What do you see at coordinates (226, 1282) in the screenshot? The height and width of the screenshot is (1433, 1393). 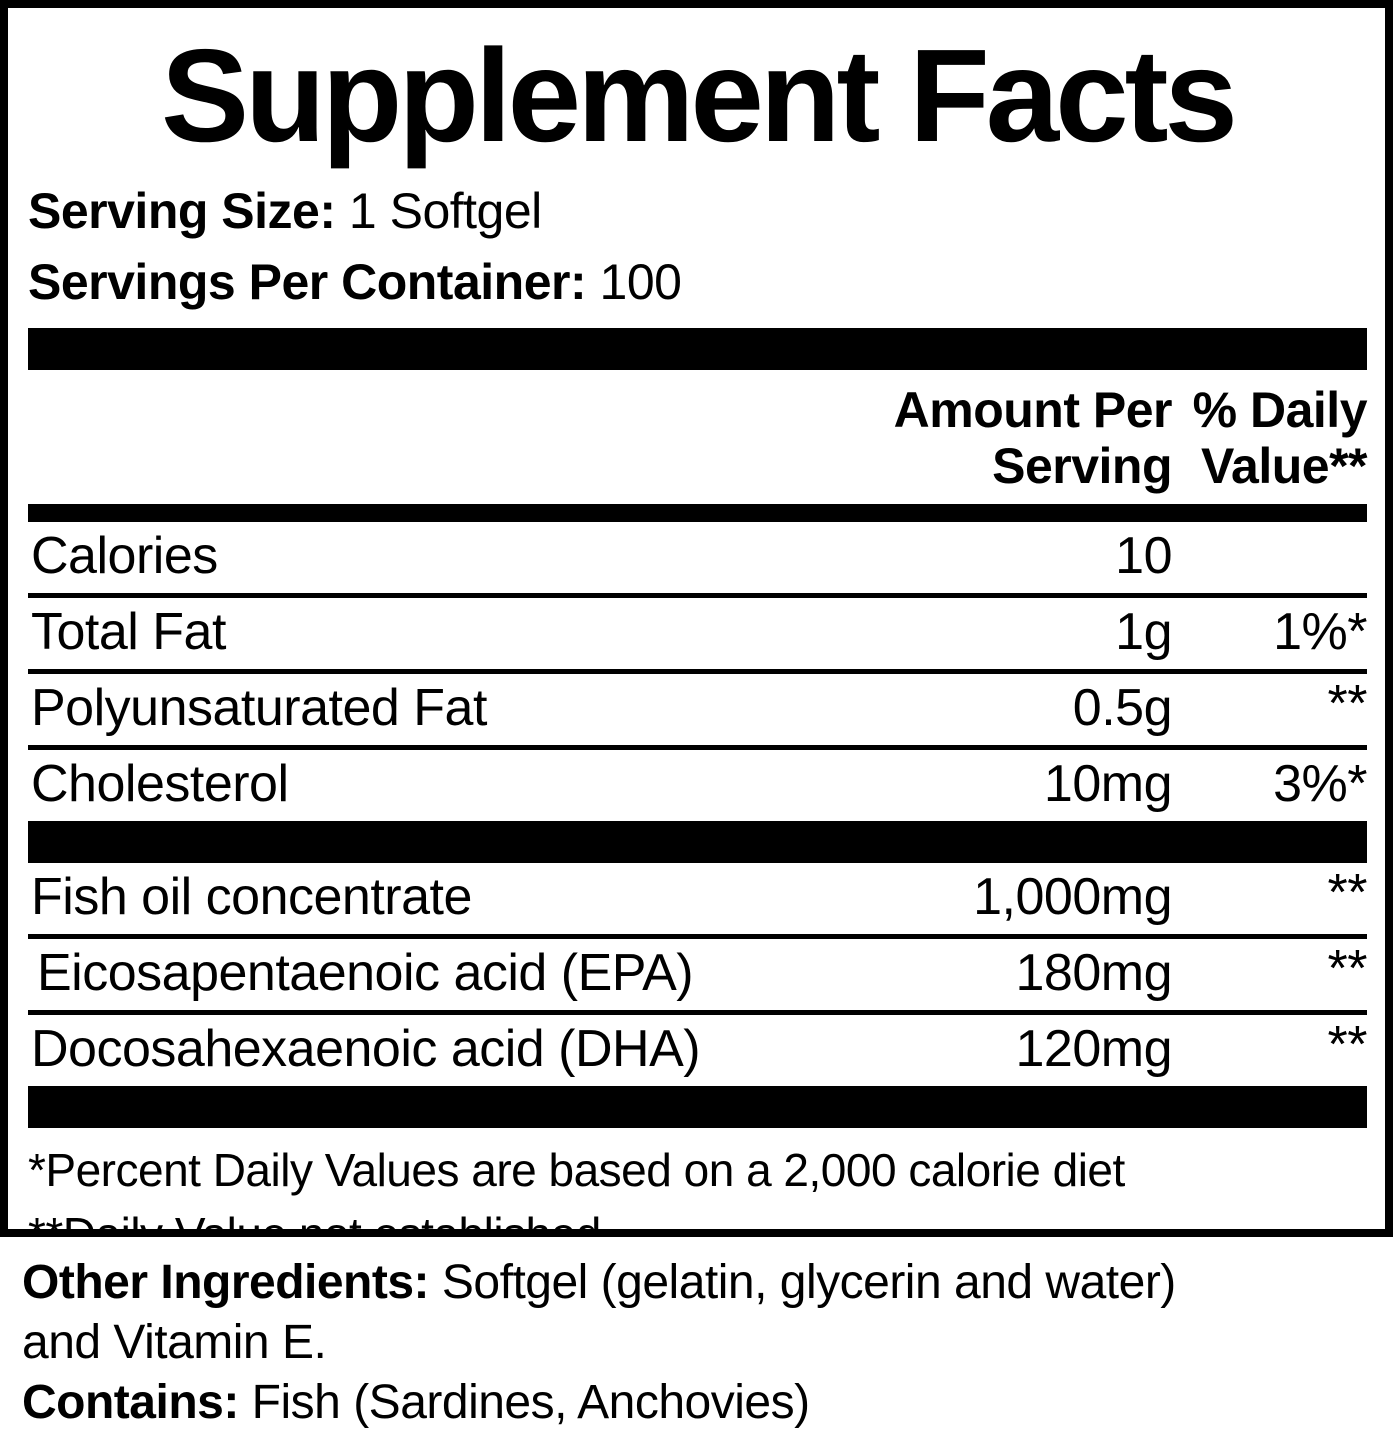 I see `other-ingredients-label: Other Ingredients:` at bounding box center [226, 1282].